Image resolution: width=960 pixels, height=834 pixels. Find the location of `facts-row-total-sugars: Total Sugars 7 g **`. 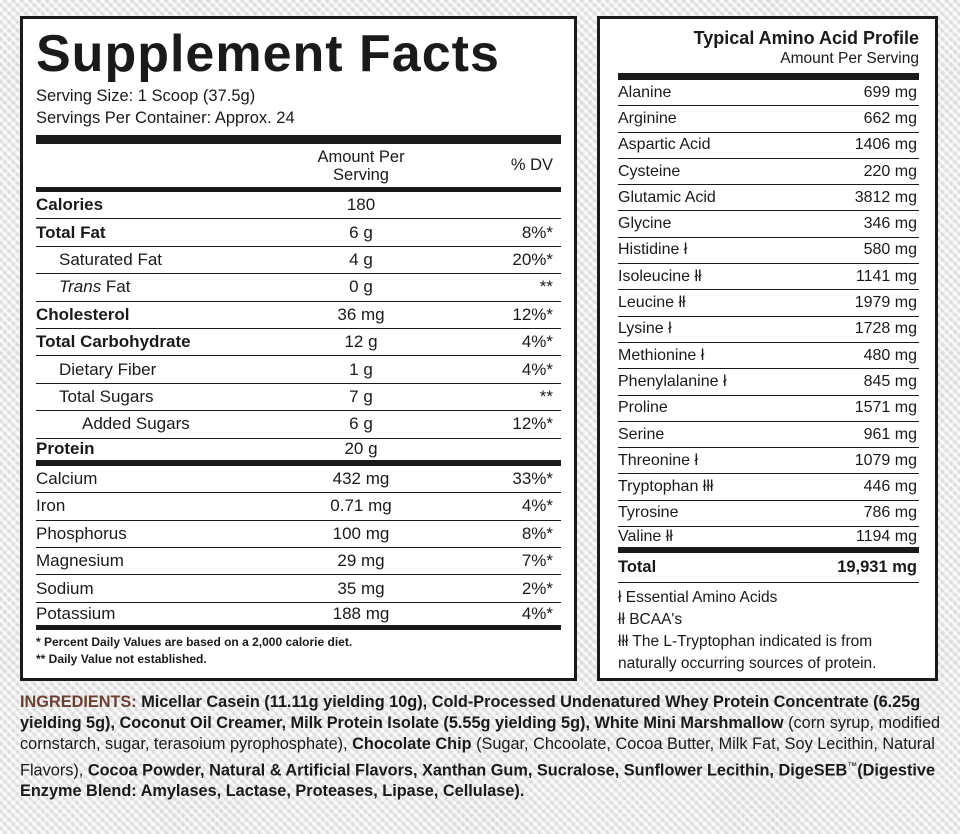

facts-row-total-sugars: Total Sugars 7 g ** is located at coordinates (298, 398).